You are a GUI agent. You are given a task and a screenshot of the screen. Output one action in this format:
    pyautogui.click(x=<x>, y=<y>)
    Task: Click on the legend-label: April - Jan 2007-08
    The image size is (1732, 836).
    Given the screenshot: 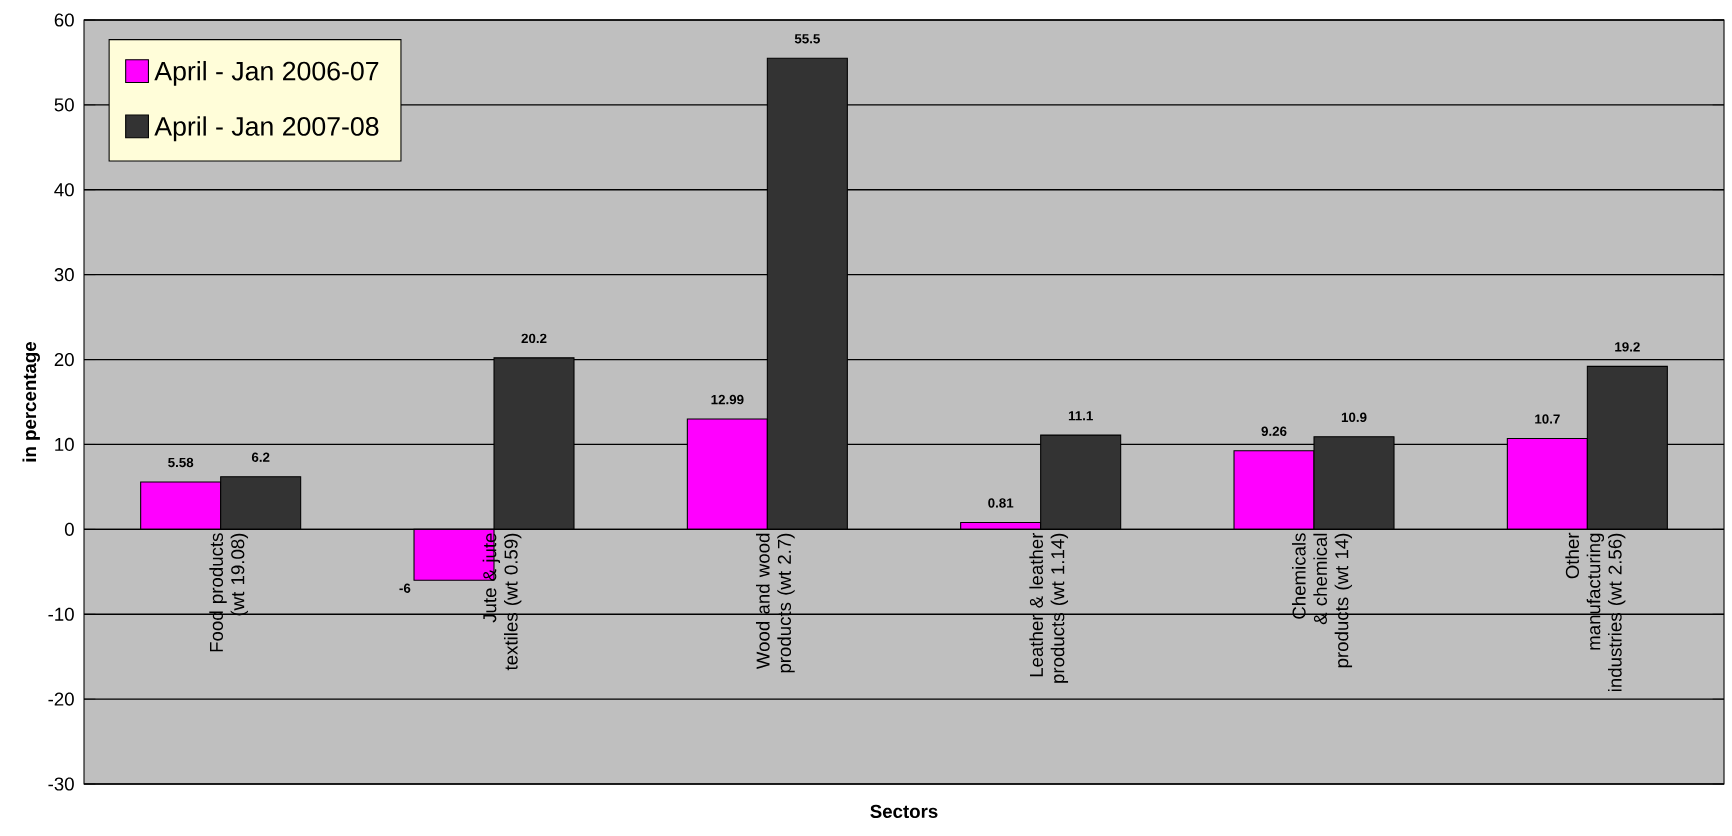 What is the action you would take?
    pyautogui.click(x=266, y=129)
    